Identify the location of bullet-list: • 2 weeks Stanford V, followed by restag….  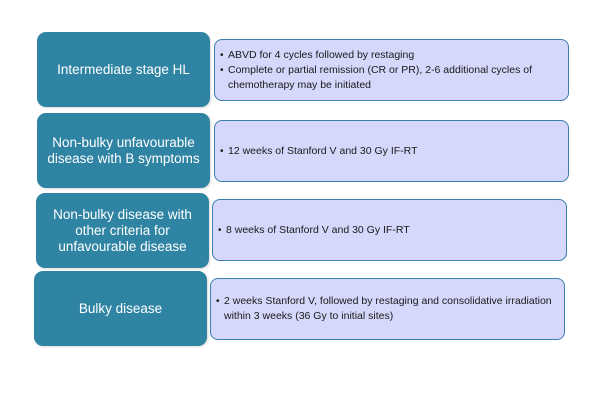
(387, 309).